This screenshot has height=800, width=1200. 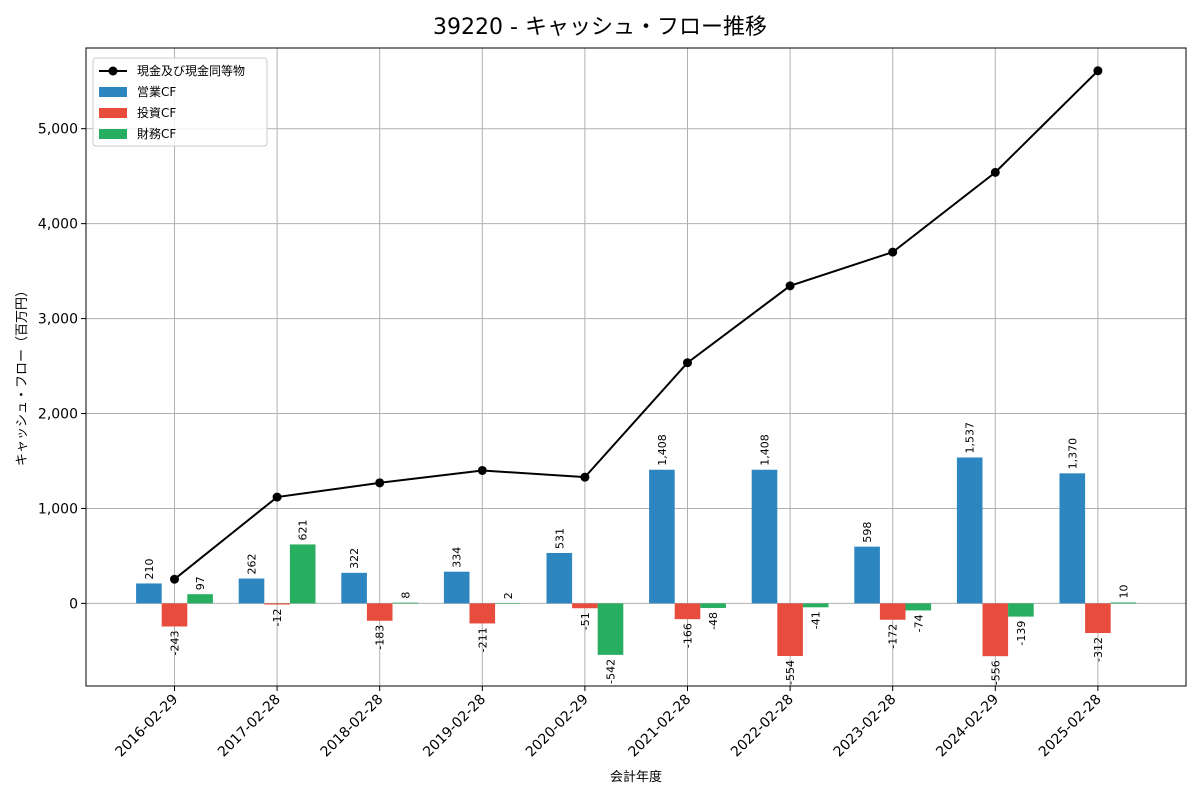 What do you see at coordinates (156, 92) in the screenshot?
I see `legend-label: 営業CF` at bounding box center [156, 92].